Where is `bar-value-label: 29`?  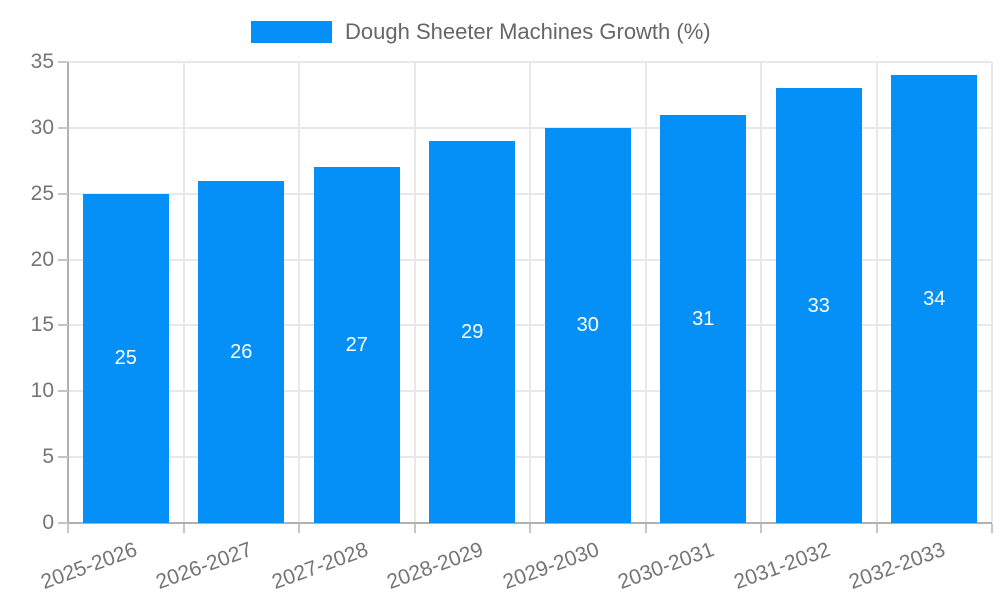 bar-value-label: 29 is located at coordinates (472, 332).